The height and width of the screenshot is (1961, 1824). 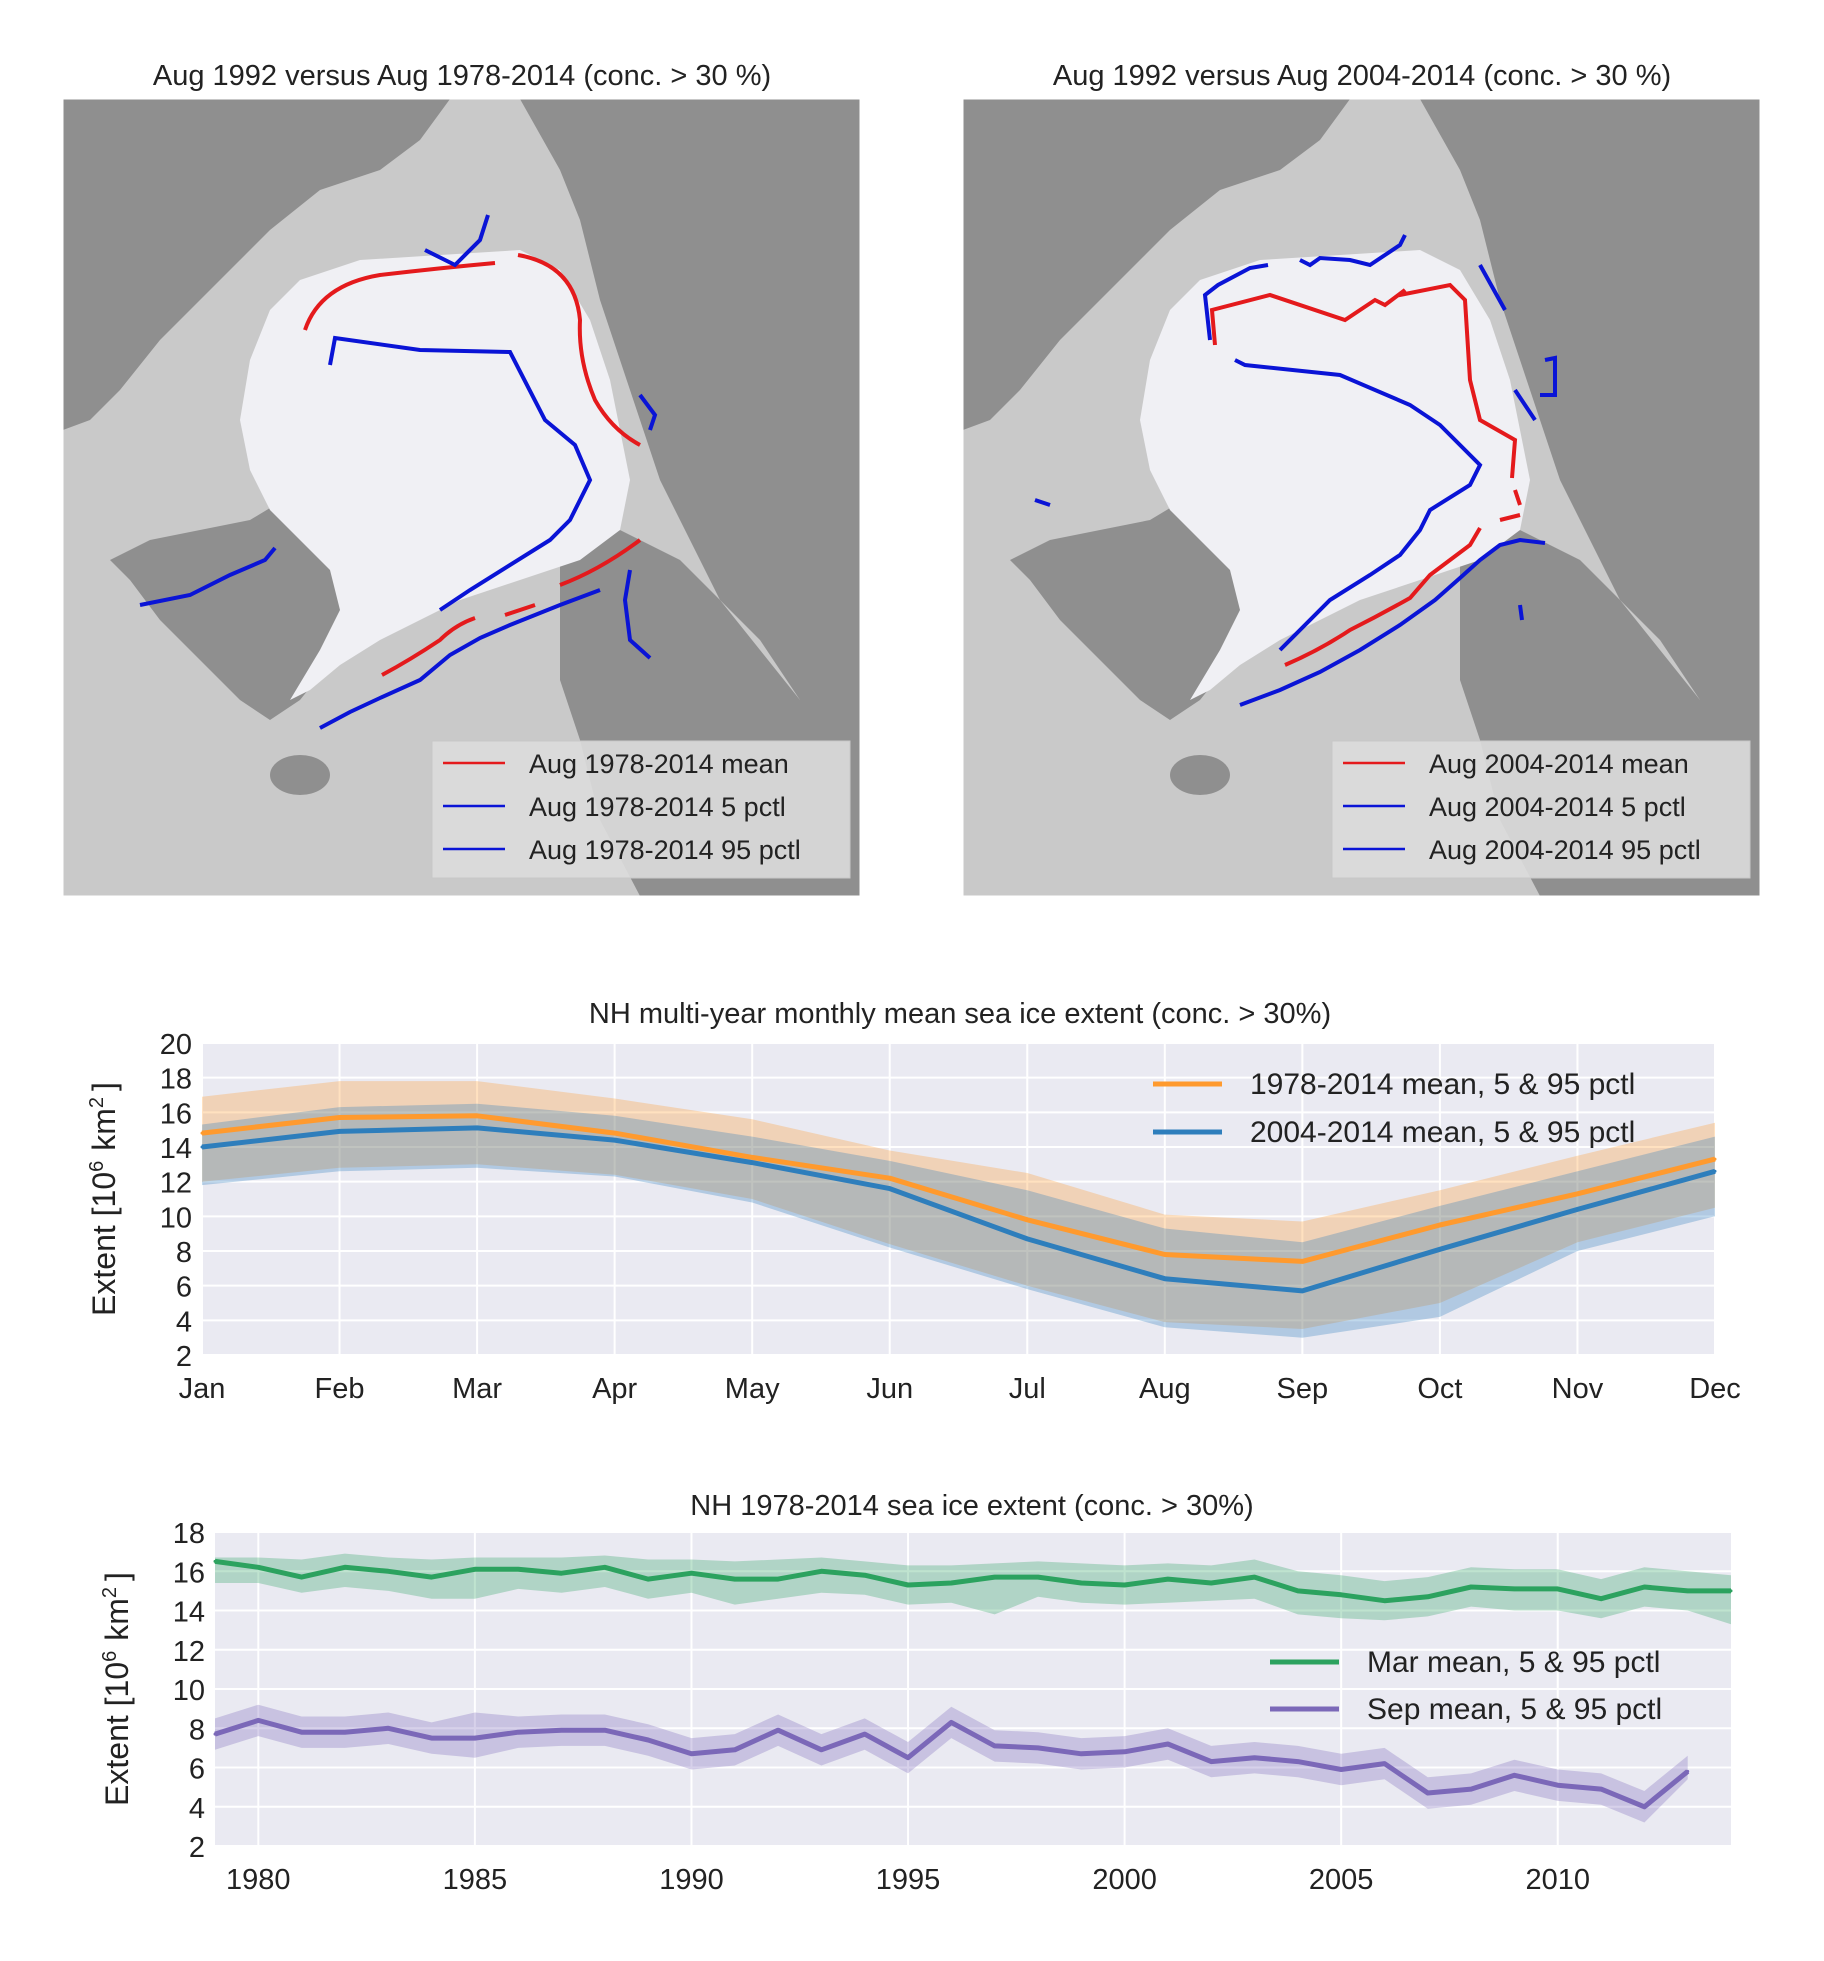 What do you see at coordinates (659, 764) in the screenshot?
I see `map-legend-mean-label-1: Aug 1978-2014 mean` at bounding box center [659, 764].